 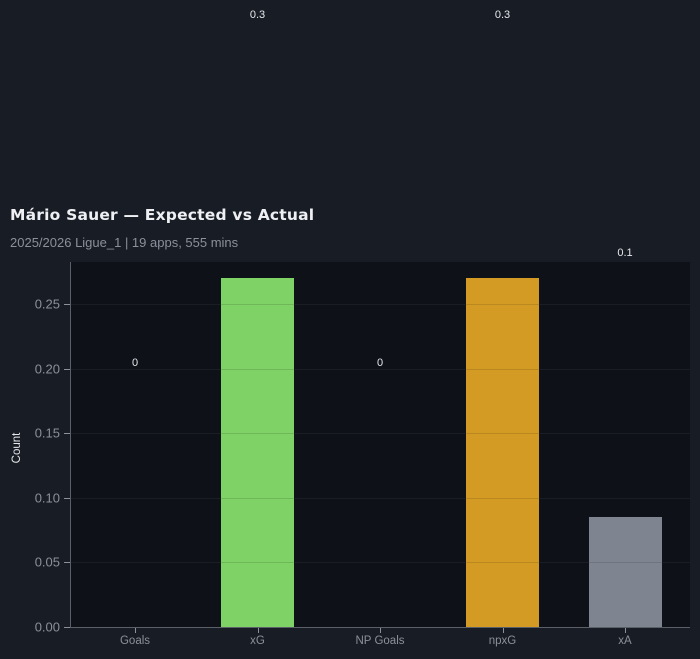 I want to click on y-tick-label: 0.20, so click(x=47, y=369).